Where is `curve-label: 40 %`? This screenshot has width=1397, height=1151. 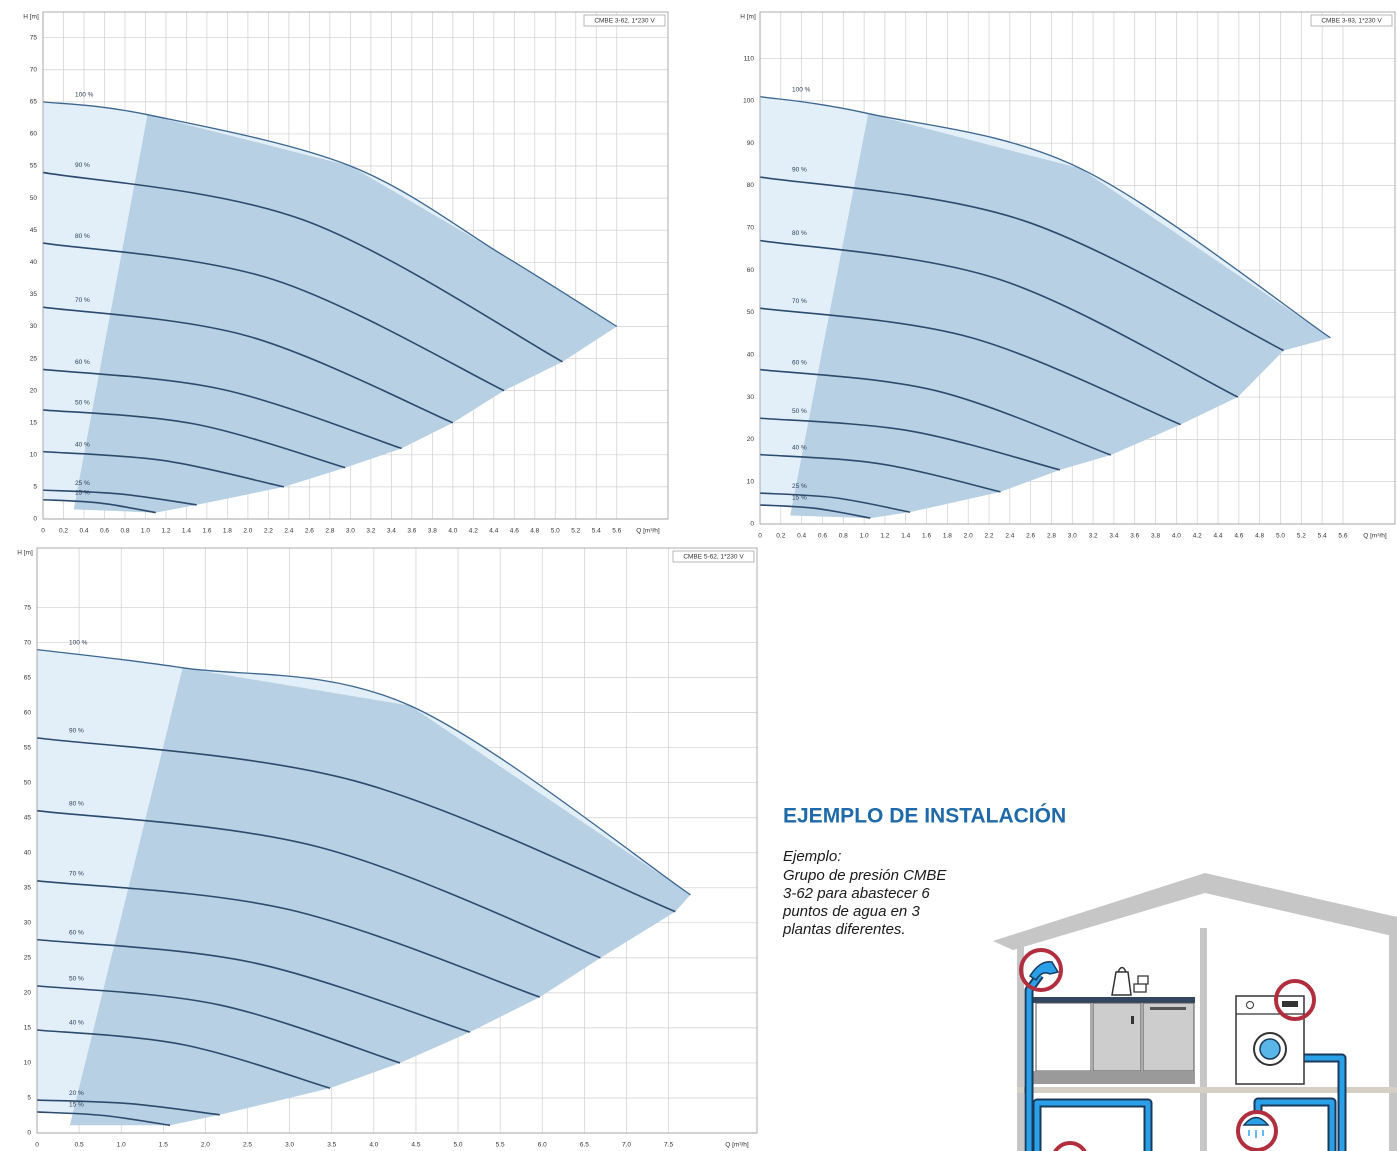
curve-label: 40 % is located at coordinates (82, 444).